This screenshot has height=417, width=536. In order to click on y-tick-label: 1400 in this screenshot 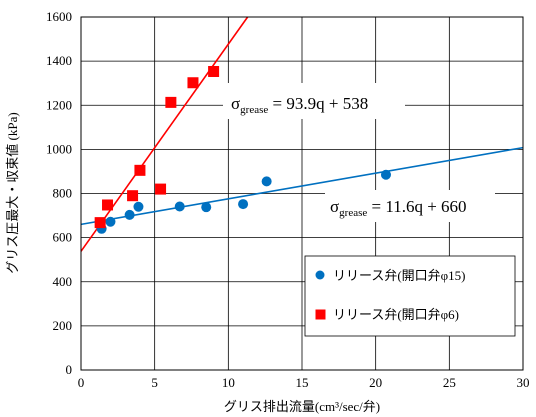, I will do `click(59, 60)`.